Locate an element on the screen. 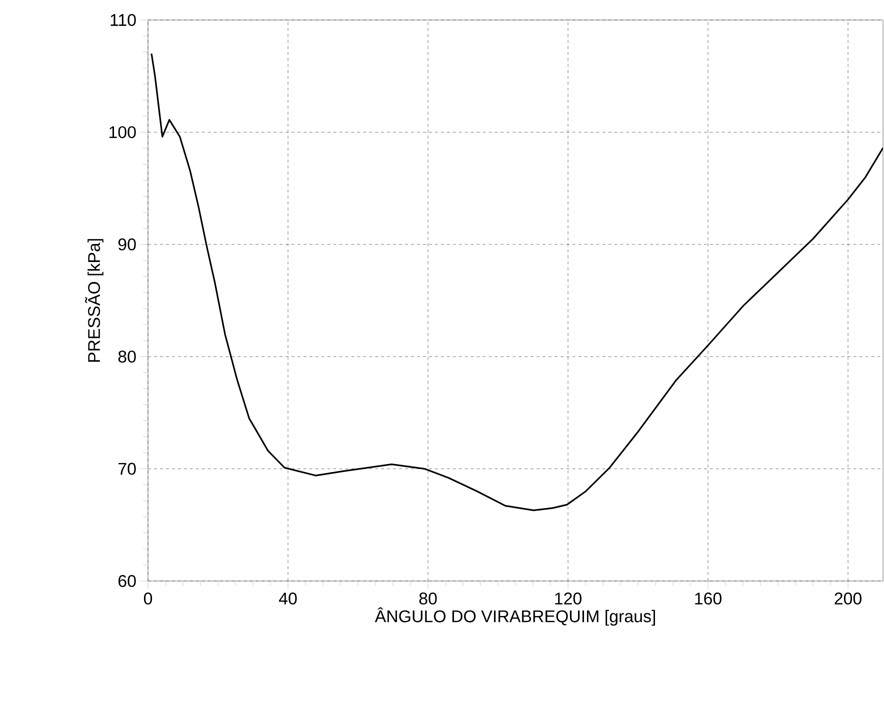 The image size is (884, 701). y-tick-label: 90 is located at coordinates (127, 244).